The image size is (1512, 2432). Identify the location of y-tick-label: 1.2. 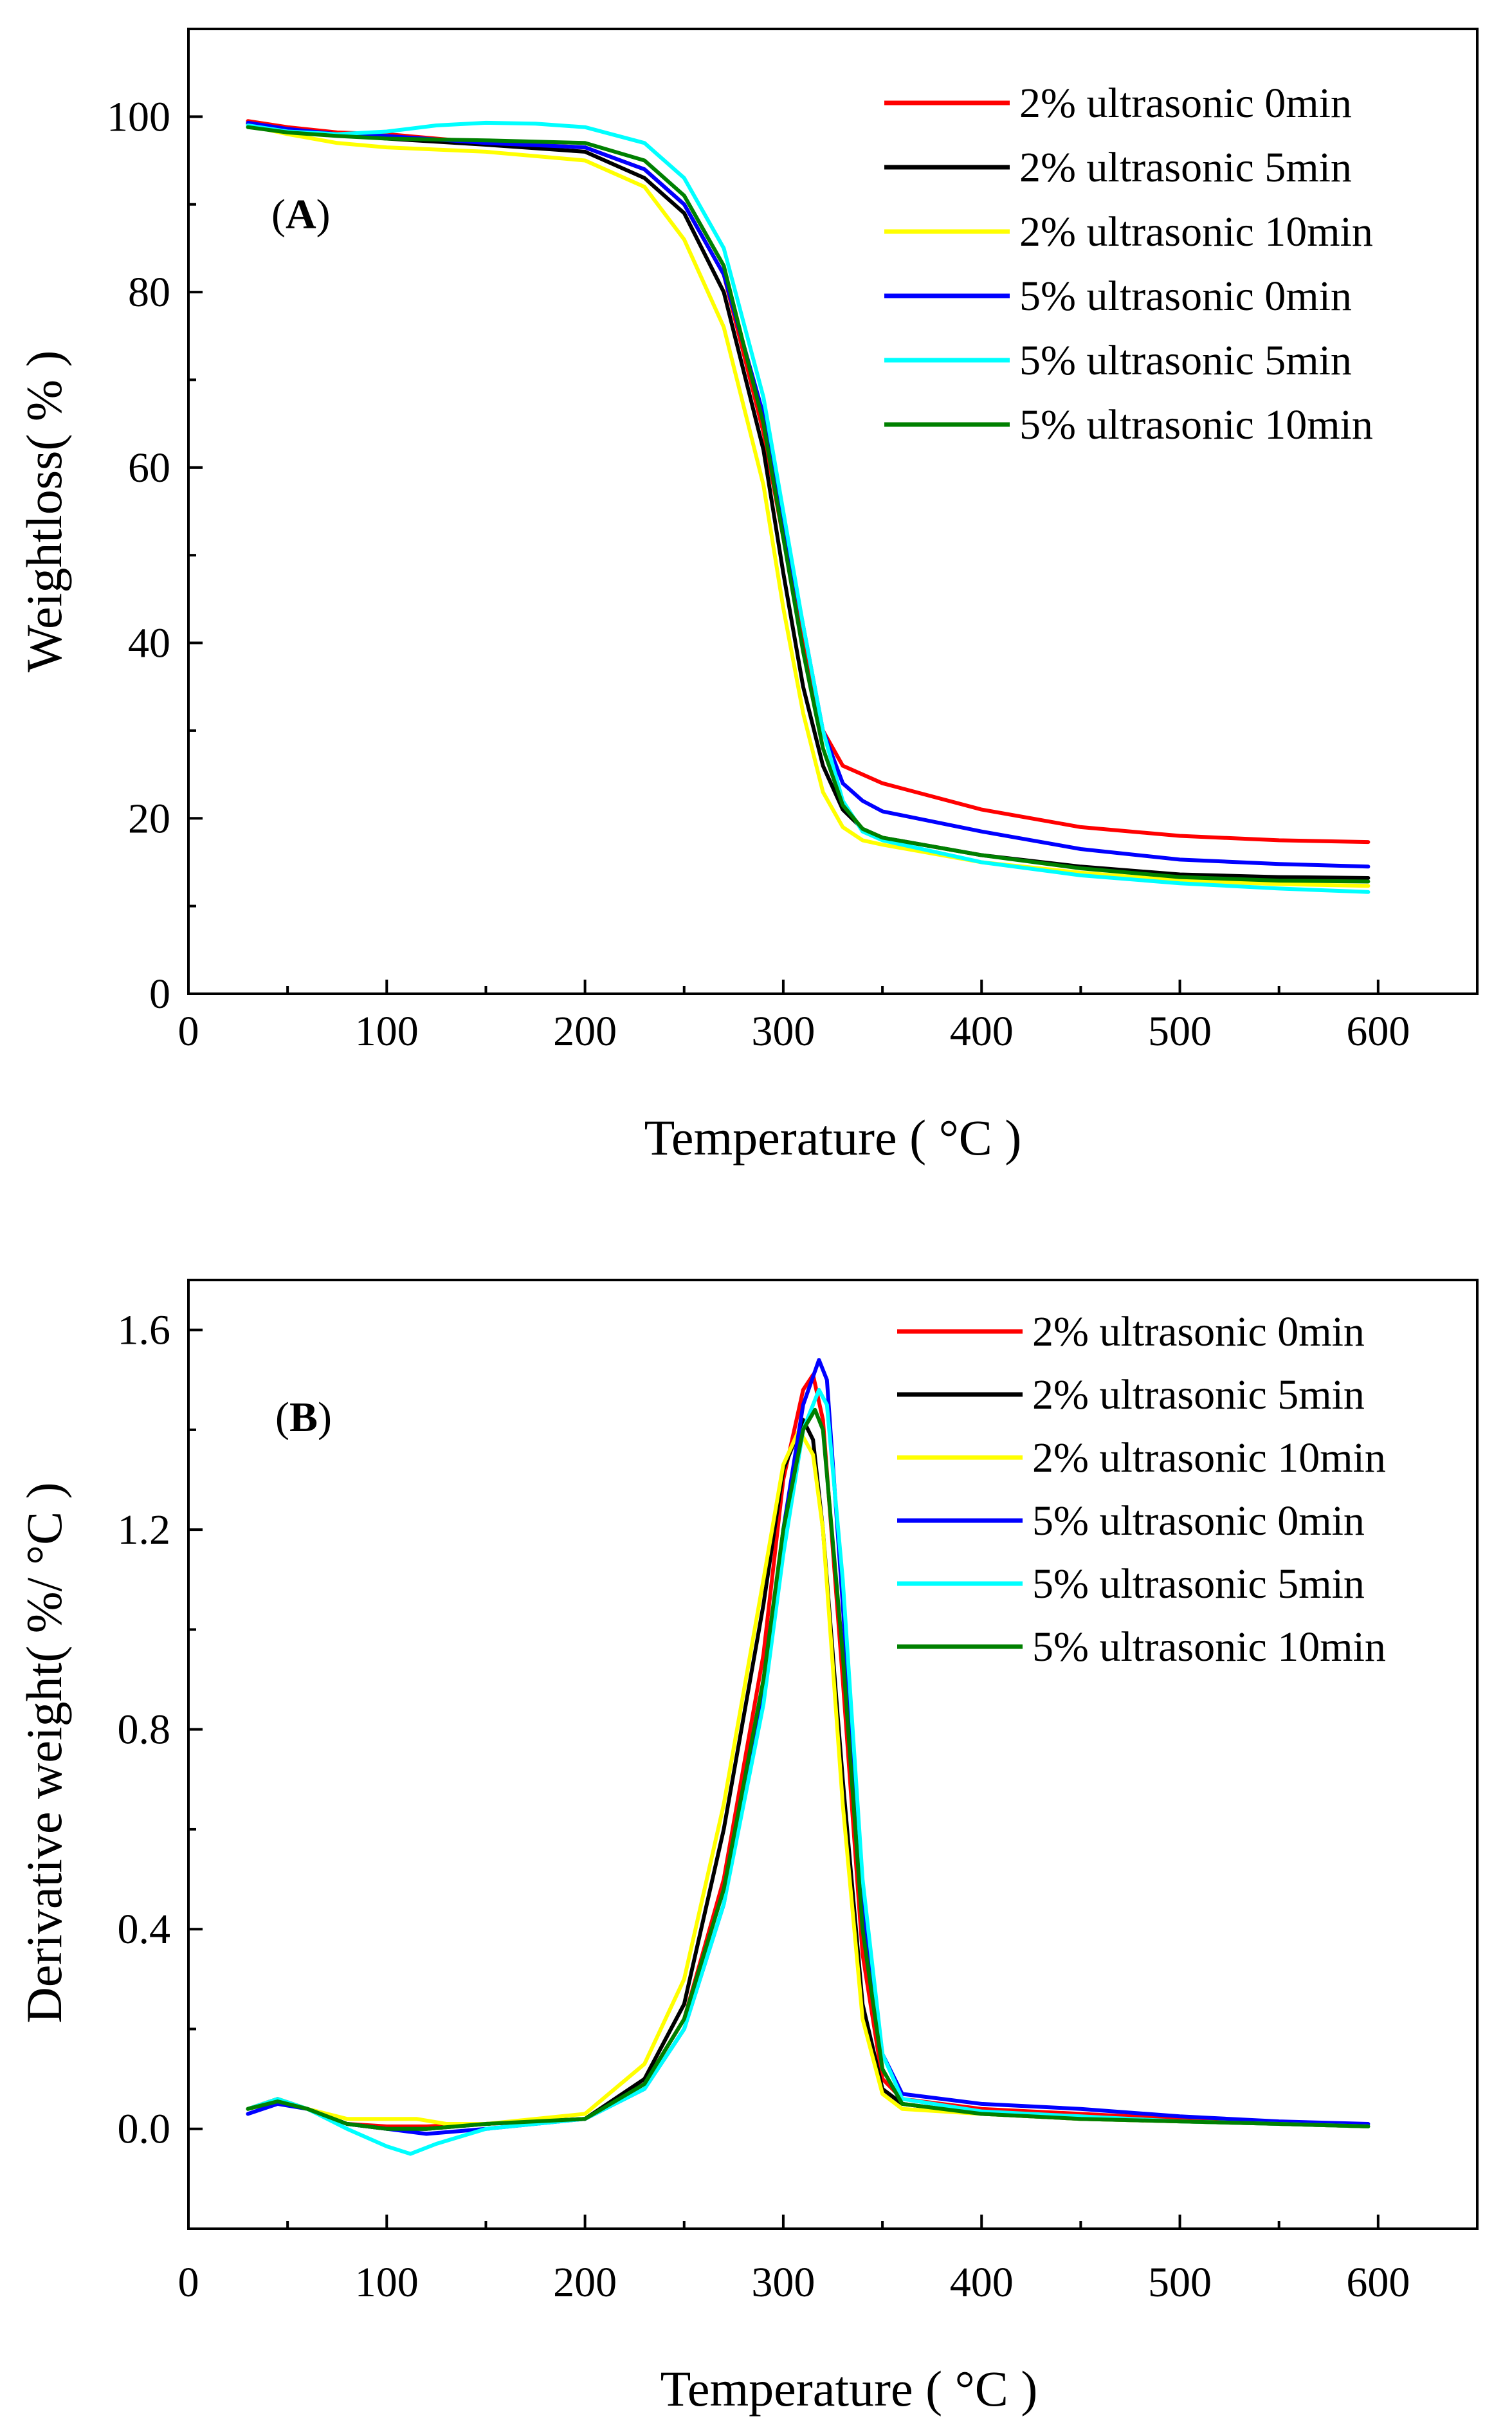
(144, 1529).